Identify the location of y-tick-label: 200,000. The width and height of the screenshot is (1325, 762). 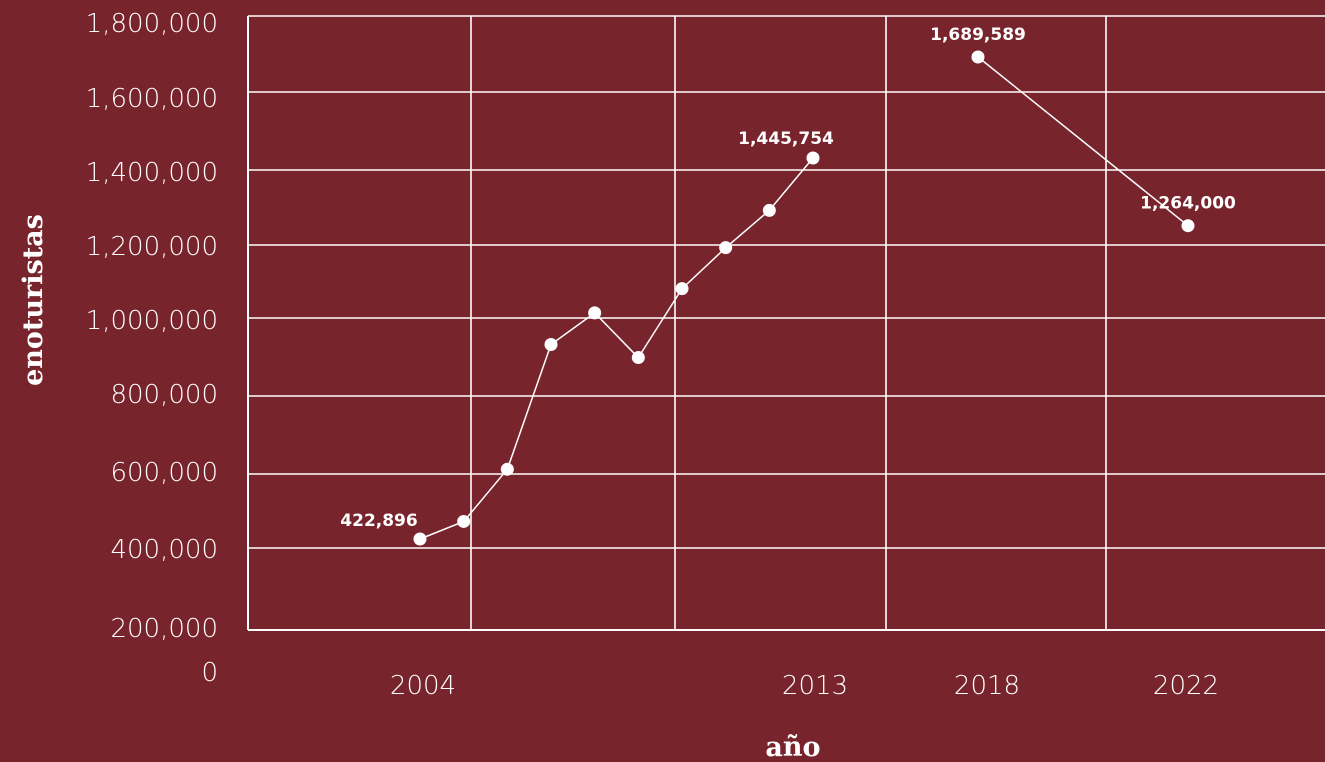
(164, 629).